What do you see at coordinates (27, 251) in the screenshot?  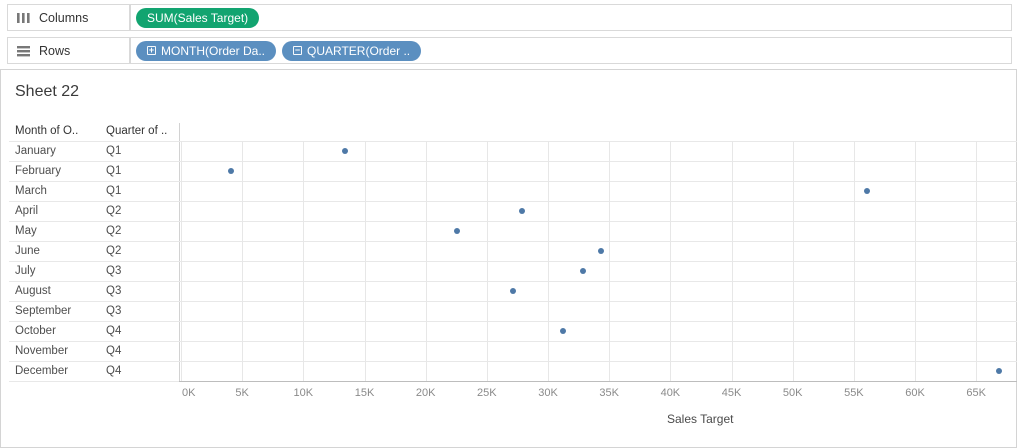 I see `month-row-header: June` at bounding box center [27, 251].